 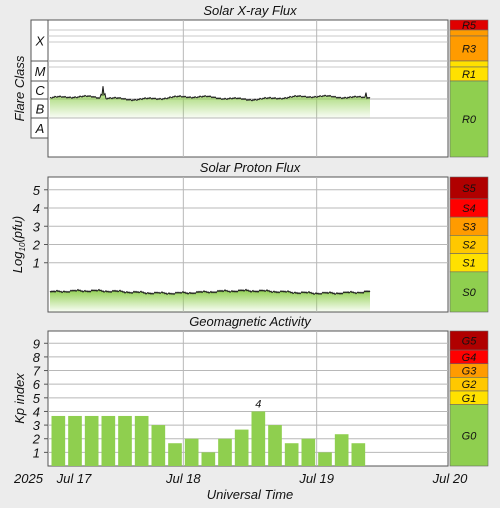 What do you see at coordinates (37, 226) in the screenshot?
I see `proton-tick-label-3: 3` at bounding box center [37, 226].